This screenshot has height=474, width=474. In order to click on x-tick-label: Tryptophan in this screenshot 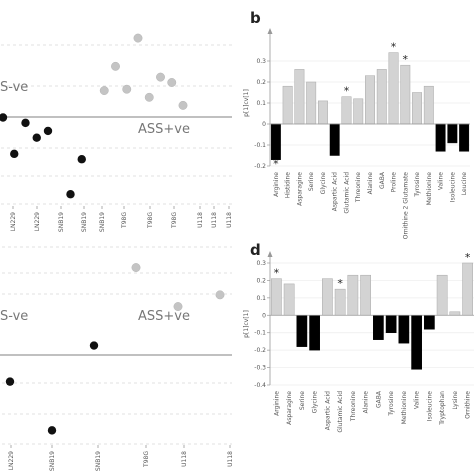, I will do `click(442, 408)`.